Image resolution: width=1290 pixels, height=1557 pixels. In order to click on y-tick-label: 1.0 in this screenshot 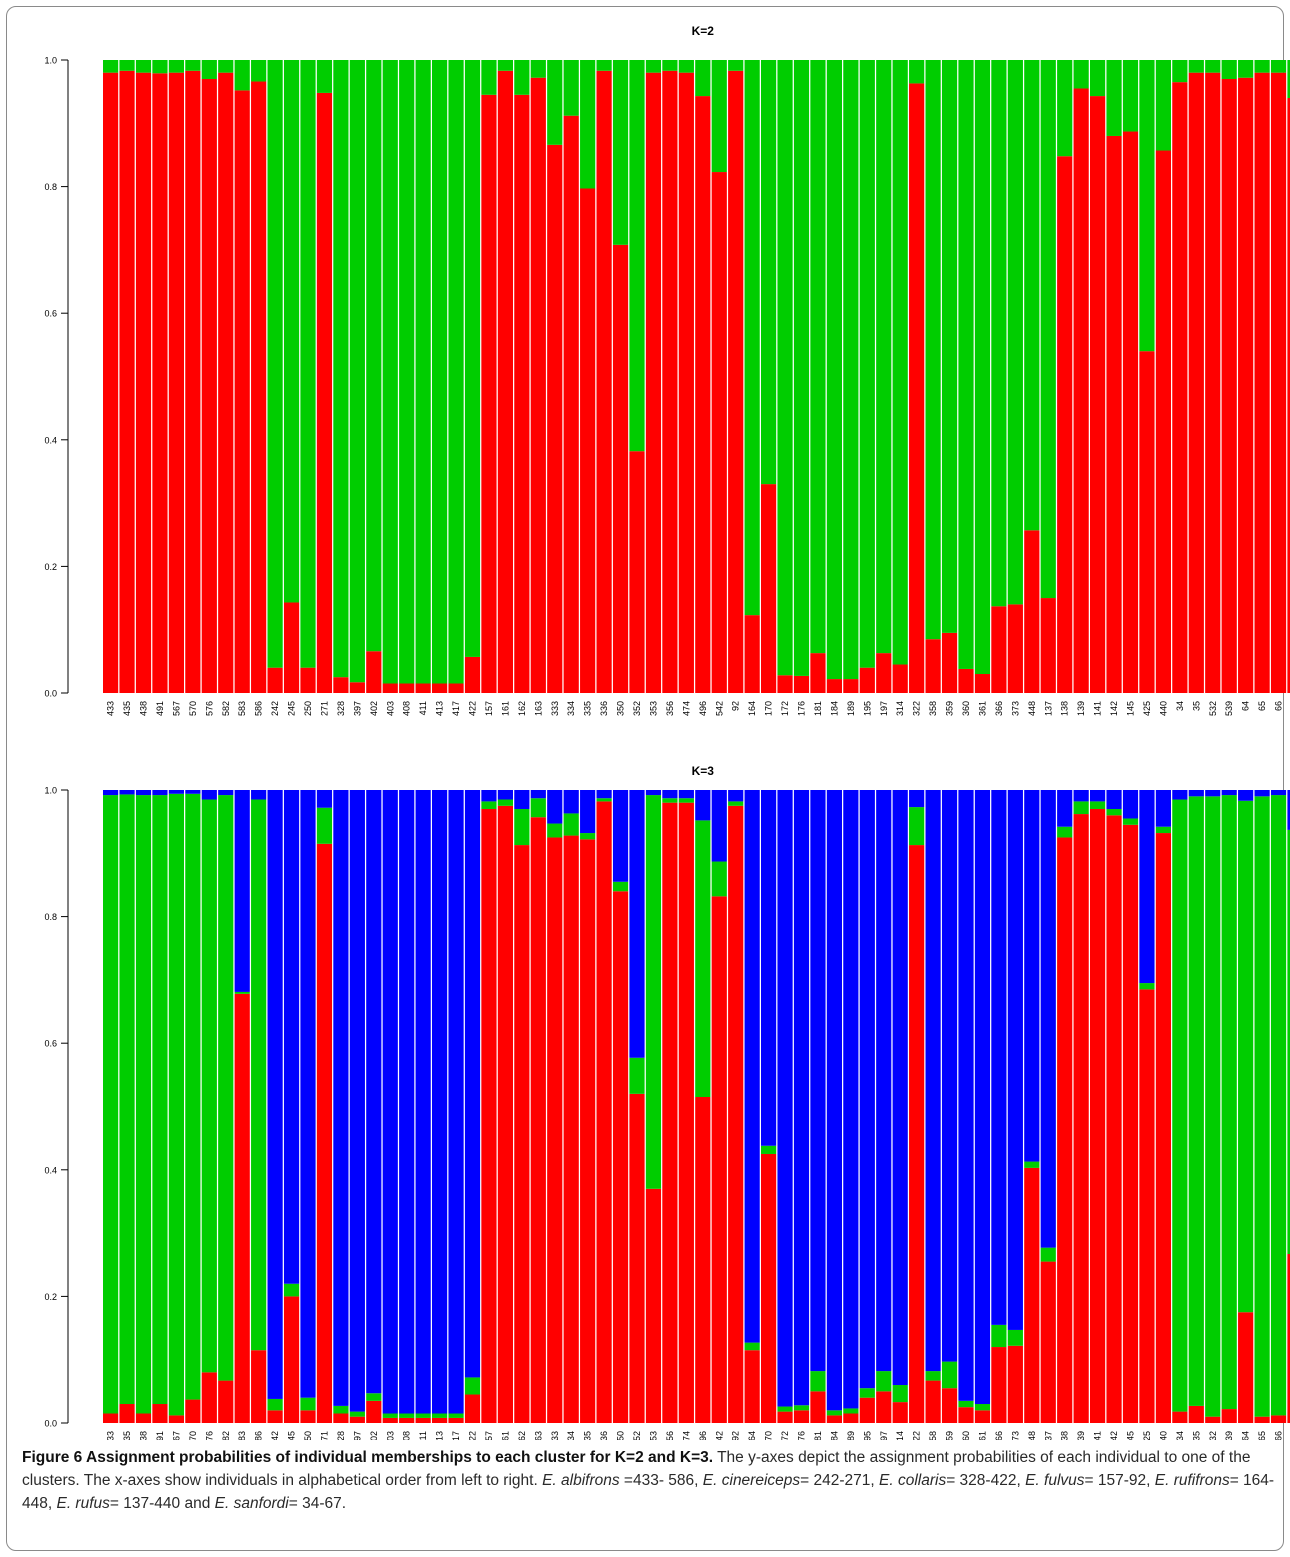, I will do `click(50, 791)`.